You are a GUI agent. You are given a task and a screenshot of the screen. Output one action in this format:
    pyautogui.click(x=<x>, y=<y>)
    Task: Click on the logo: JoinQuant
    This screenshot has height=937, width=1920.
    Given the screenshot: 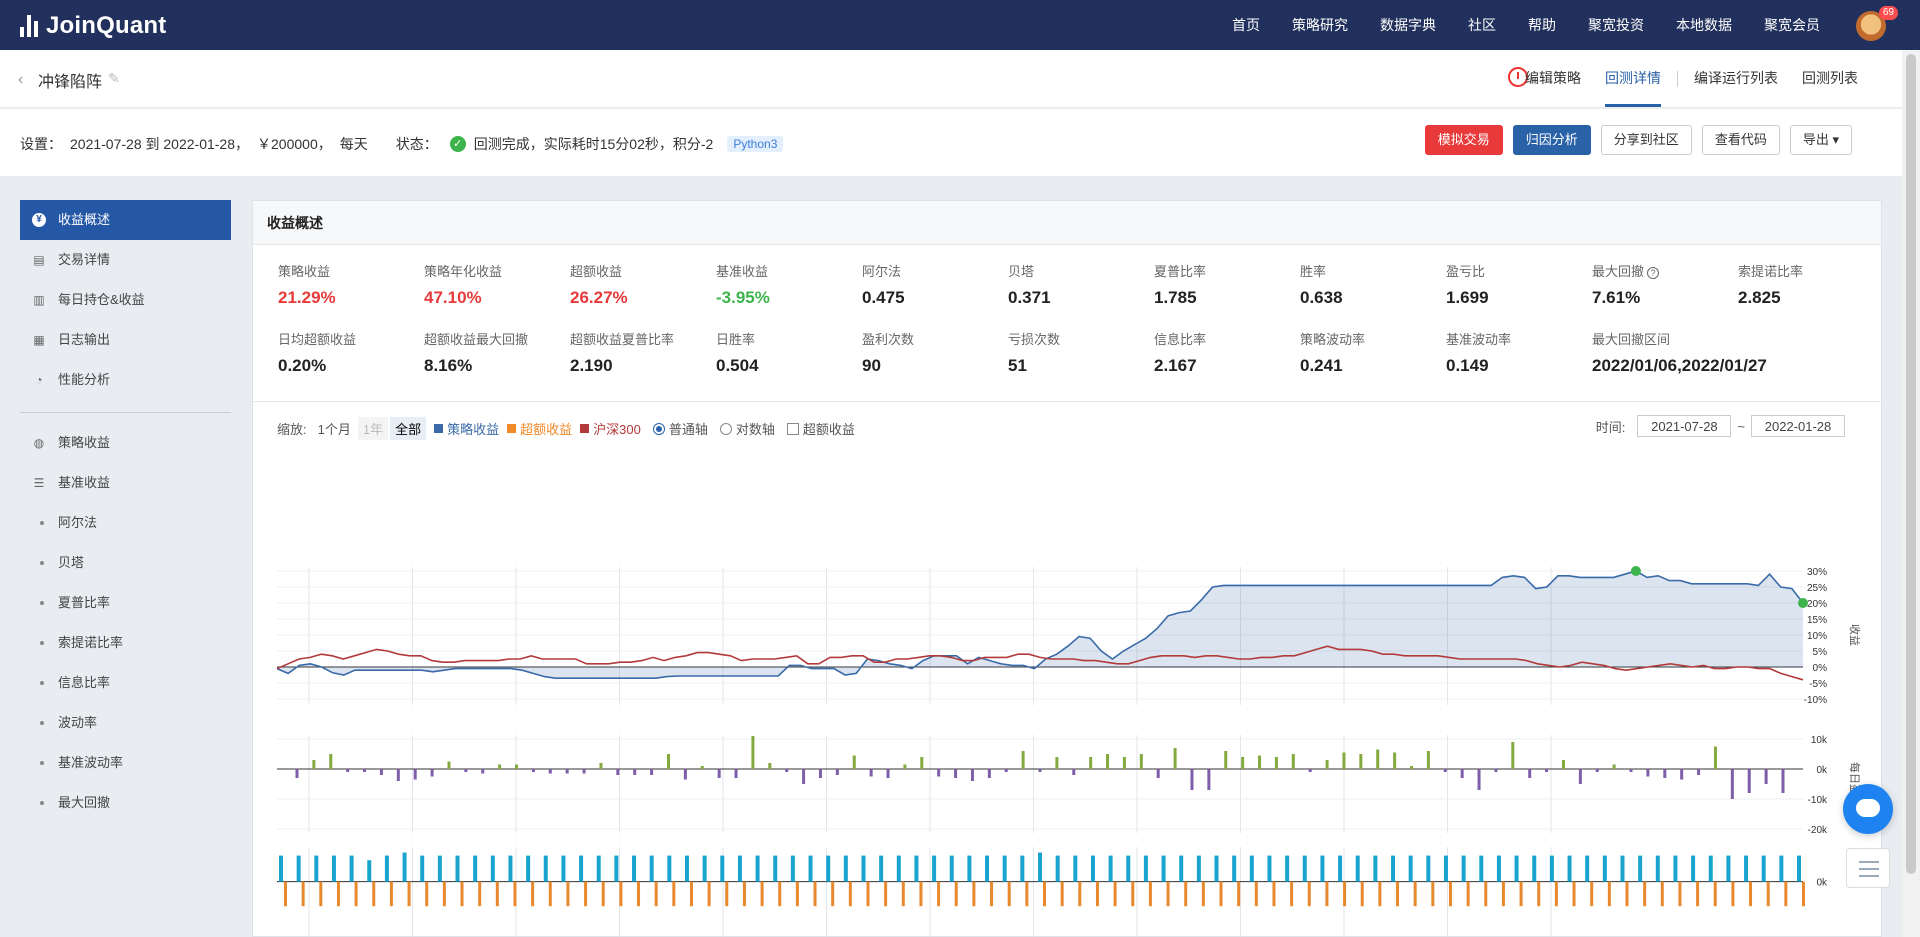 What is the action you would take?
    pyautogui.click(x=93, y=26)
    